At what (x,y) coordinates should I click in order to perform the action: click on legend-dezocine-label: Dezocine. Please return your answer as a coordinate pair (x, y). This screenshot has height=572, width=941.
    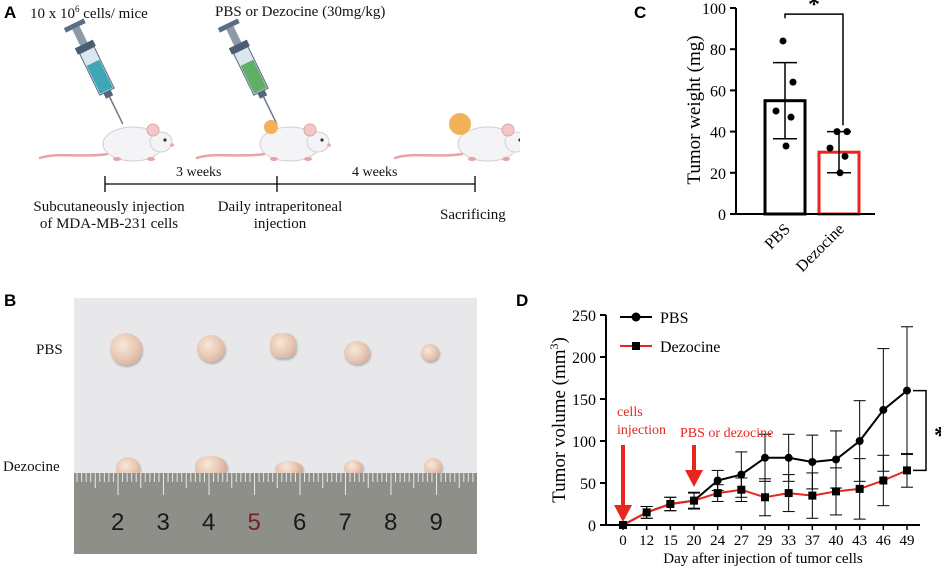
    Looking at the image, I should click on (690, 347).